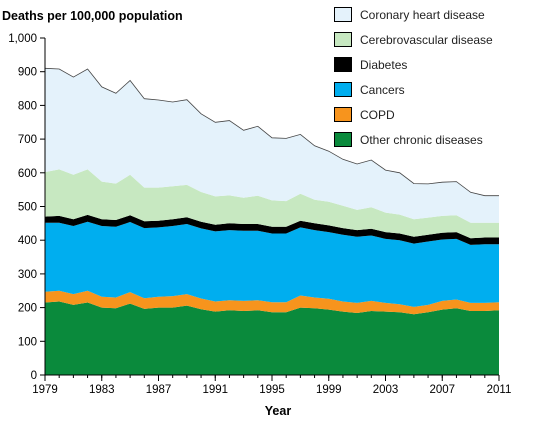 This screenshot has width=535, height=424. I want to click on x-tick-label: 2003, so click(386, 390).